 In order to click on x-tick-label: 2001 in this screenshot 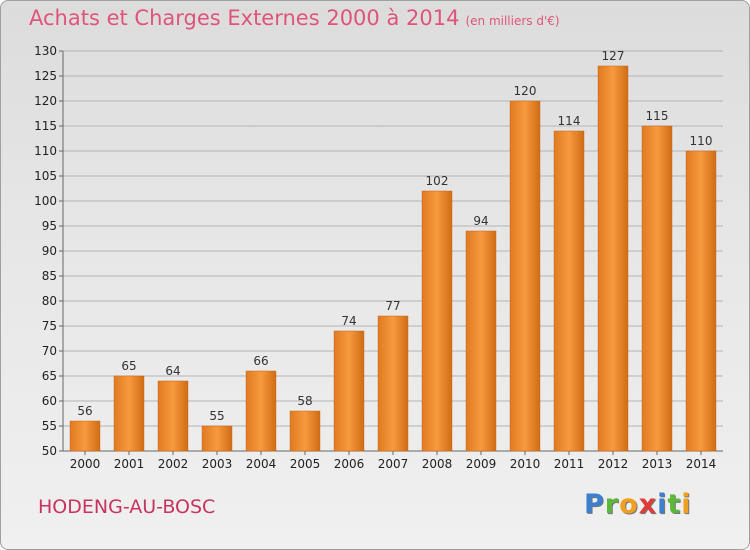, I will do `click(129, 464)`.